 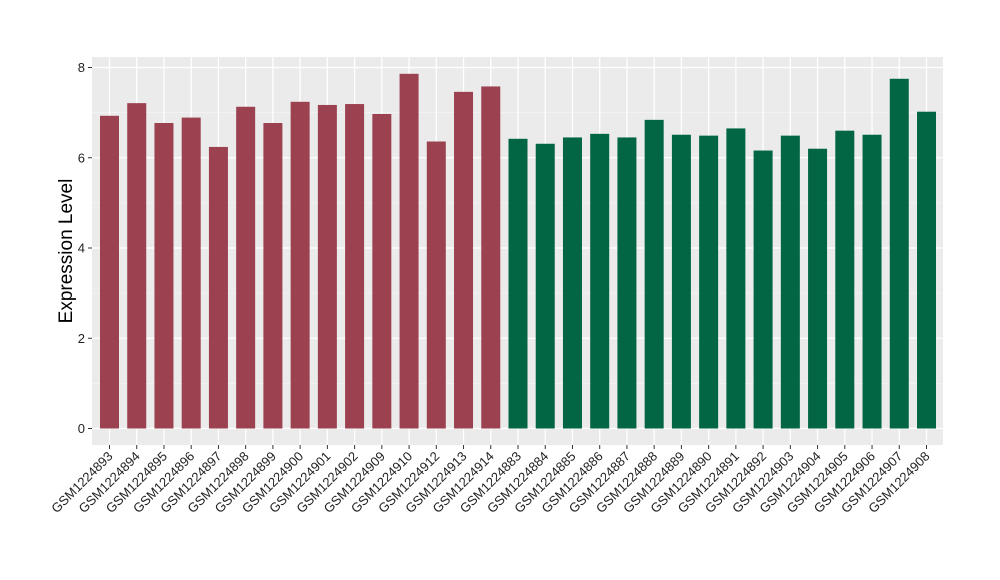 What do you see at coordinates (218, 287) in the screenshot?
I see `bar-GSM1224897` at bounding box center [218, 287].